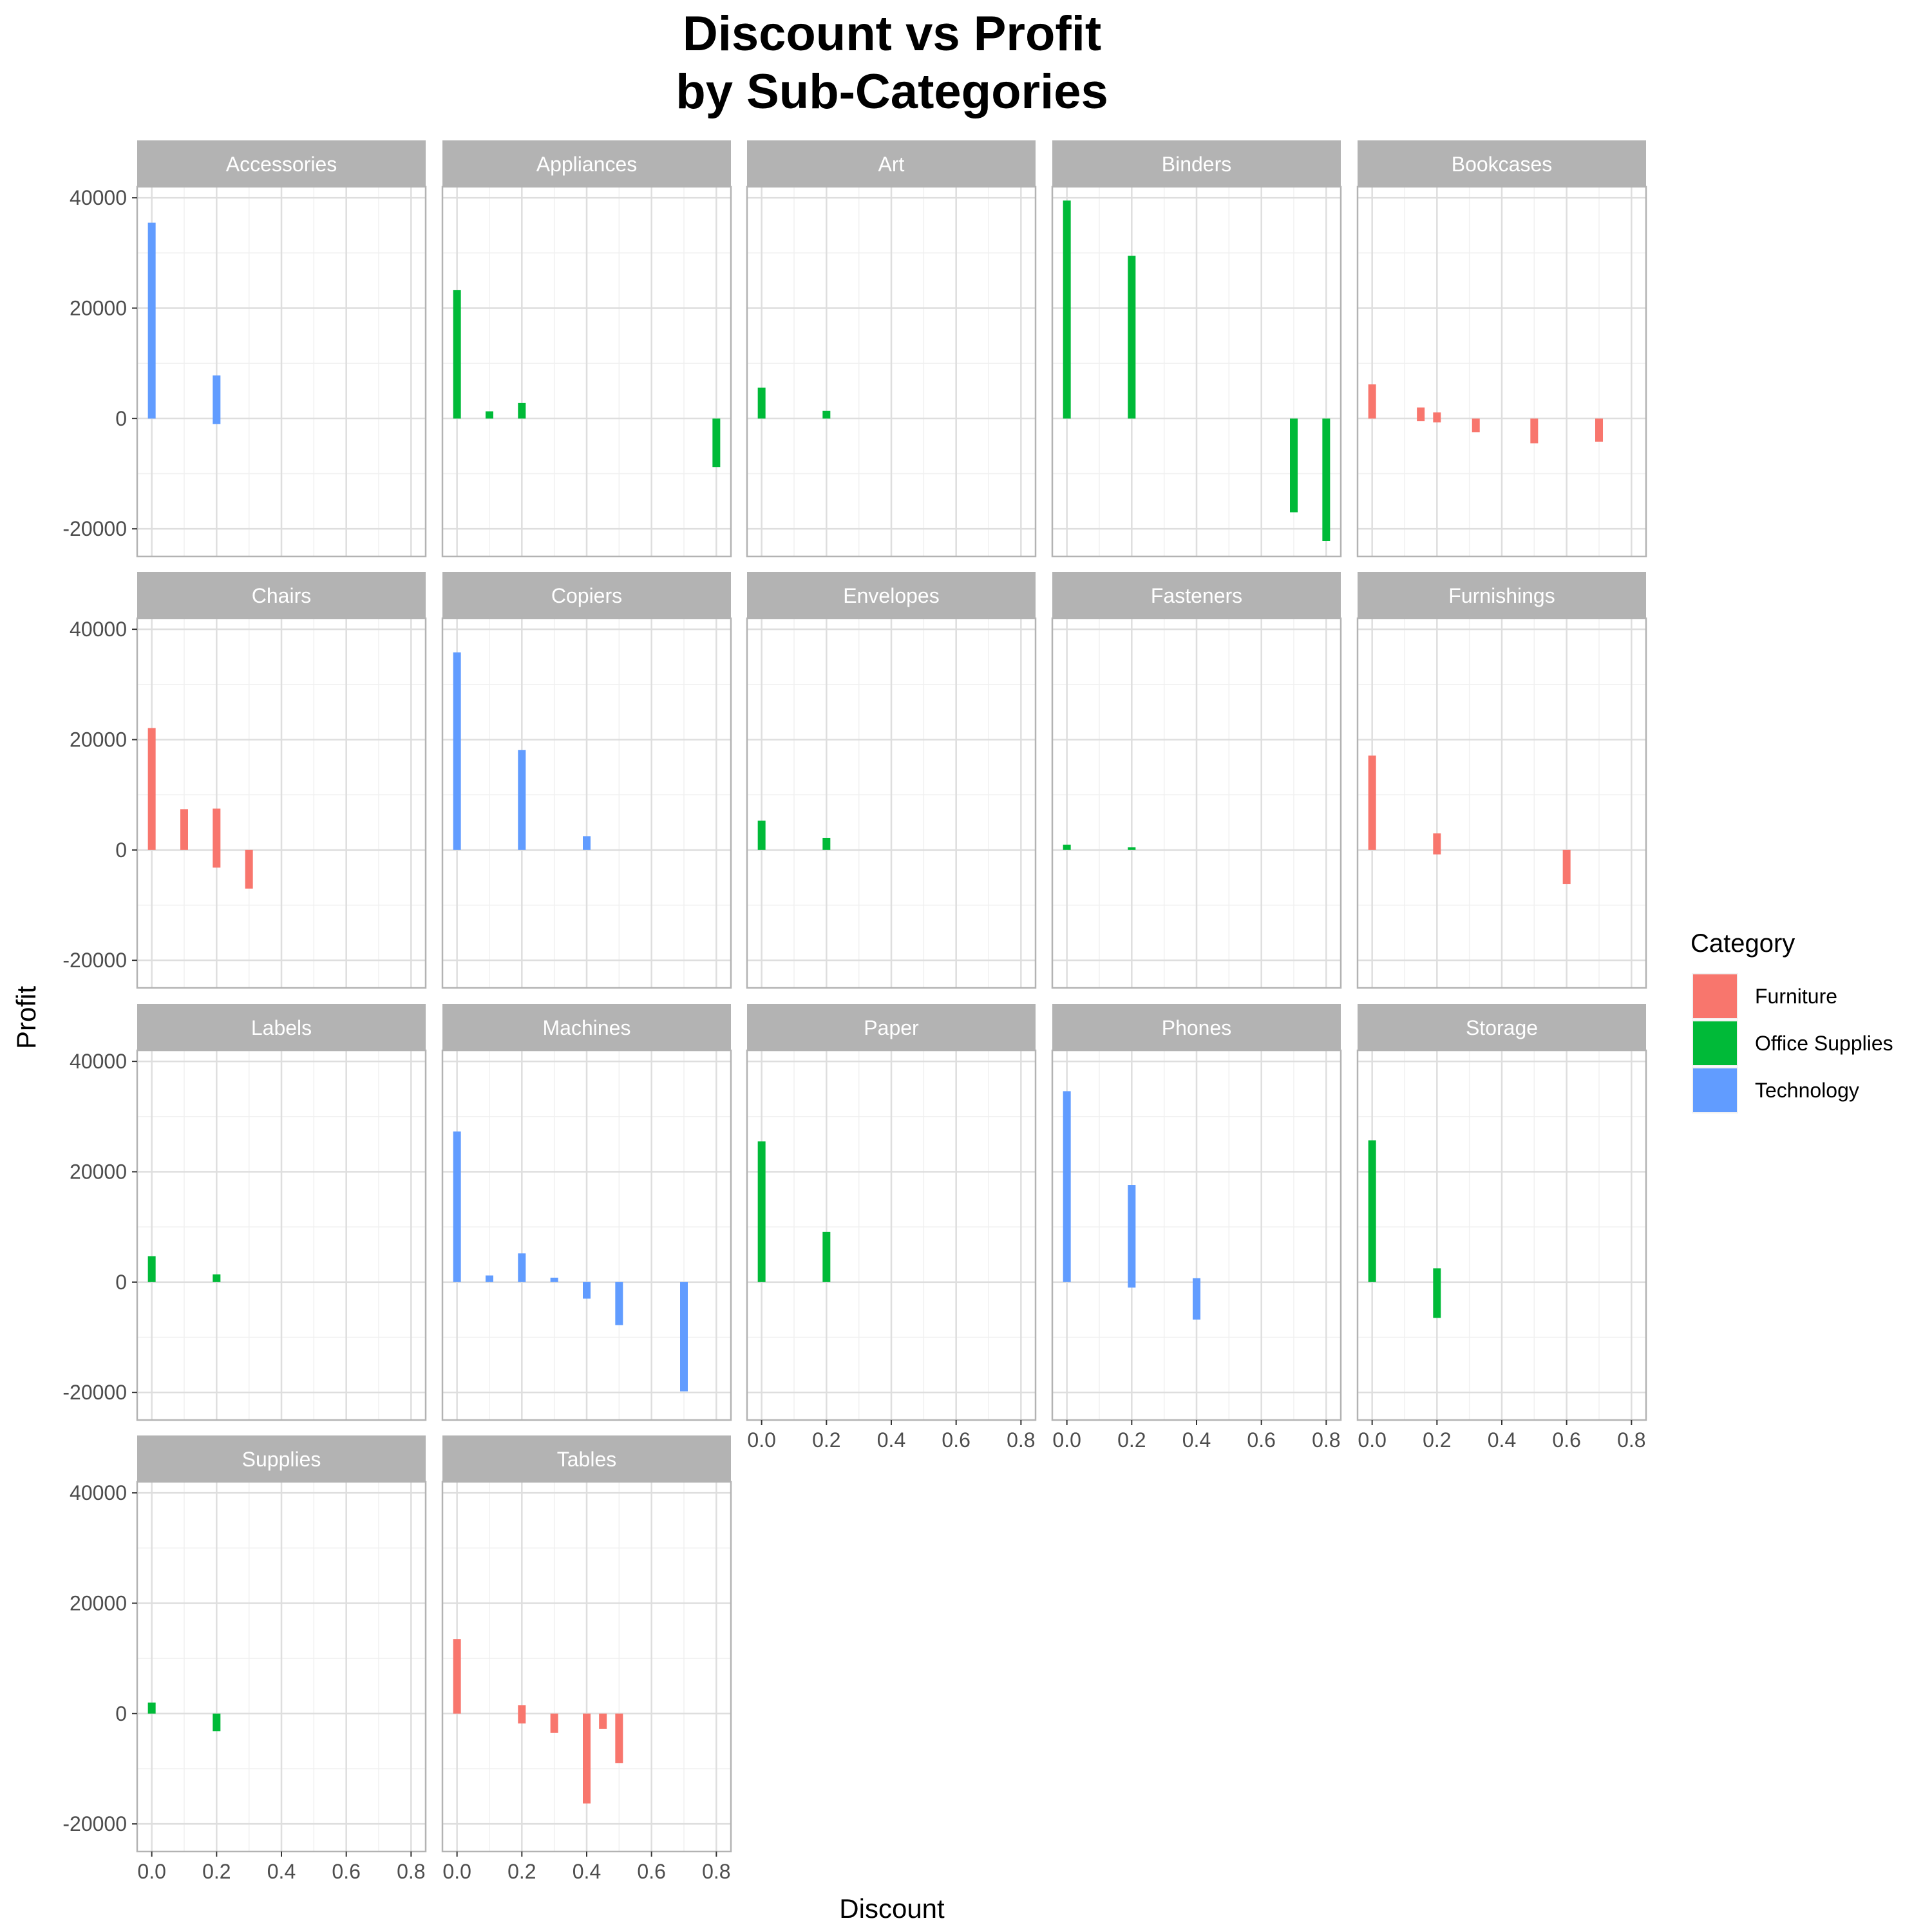  I want to click on facet-strip-supplies, so click(281, 1459).